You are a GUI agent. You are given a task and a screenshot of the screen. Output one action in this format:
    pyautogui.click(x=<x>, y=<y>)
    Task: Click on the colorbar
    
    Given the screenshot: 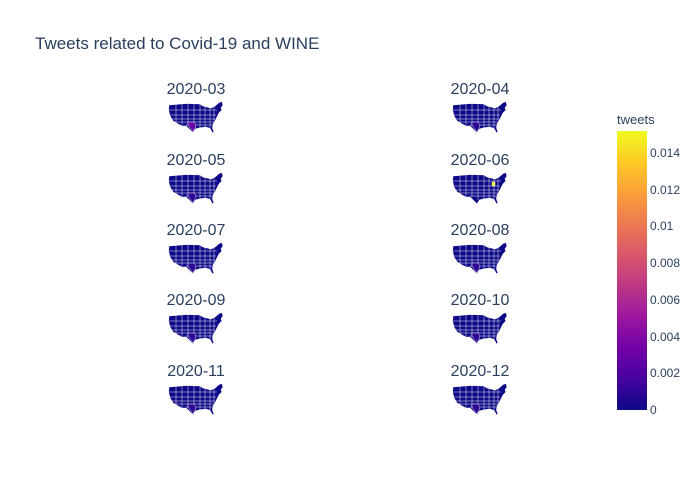 What is the action you would take?
    pyautogui.click(x=632, y=270)
    